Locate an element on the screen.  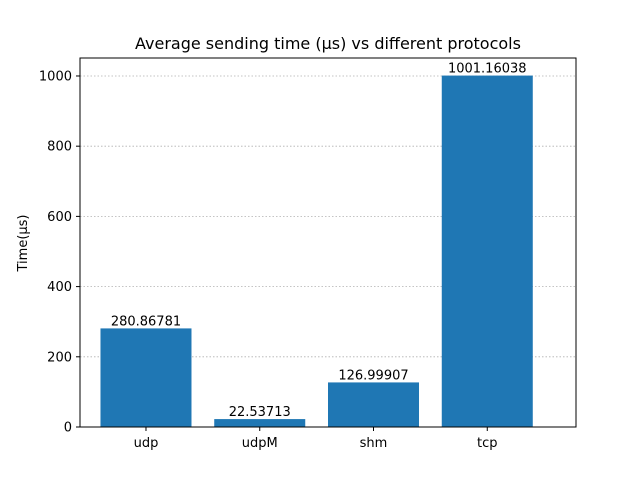
y-tick-label: 600 is located at coordinates (59, 217).